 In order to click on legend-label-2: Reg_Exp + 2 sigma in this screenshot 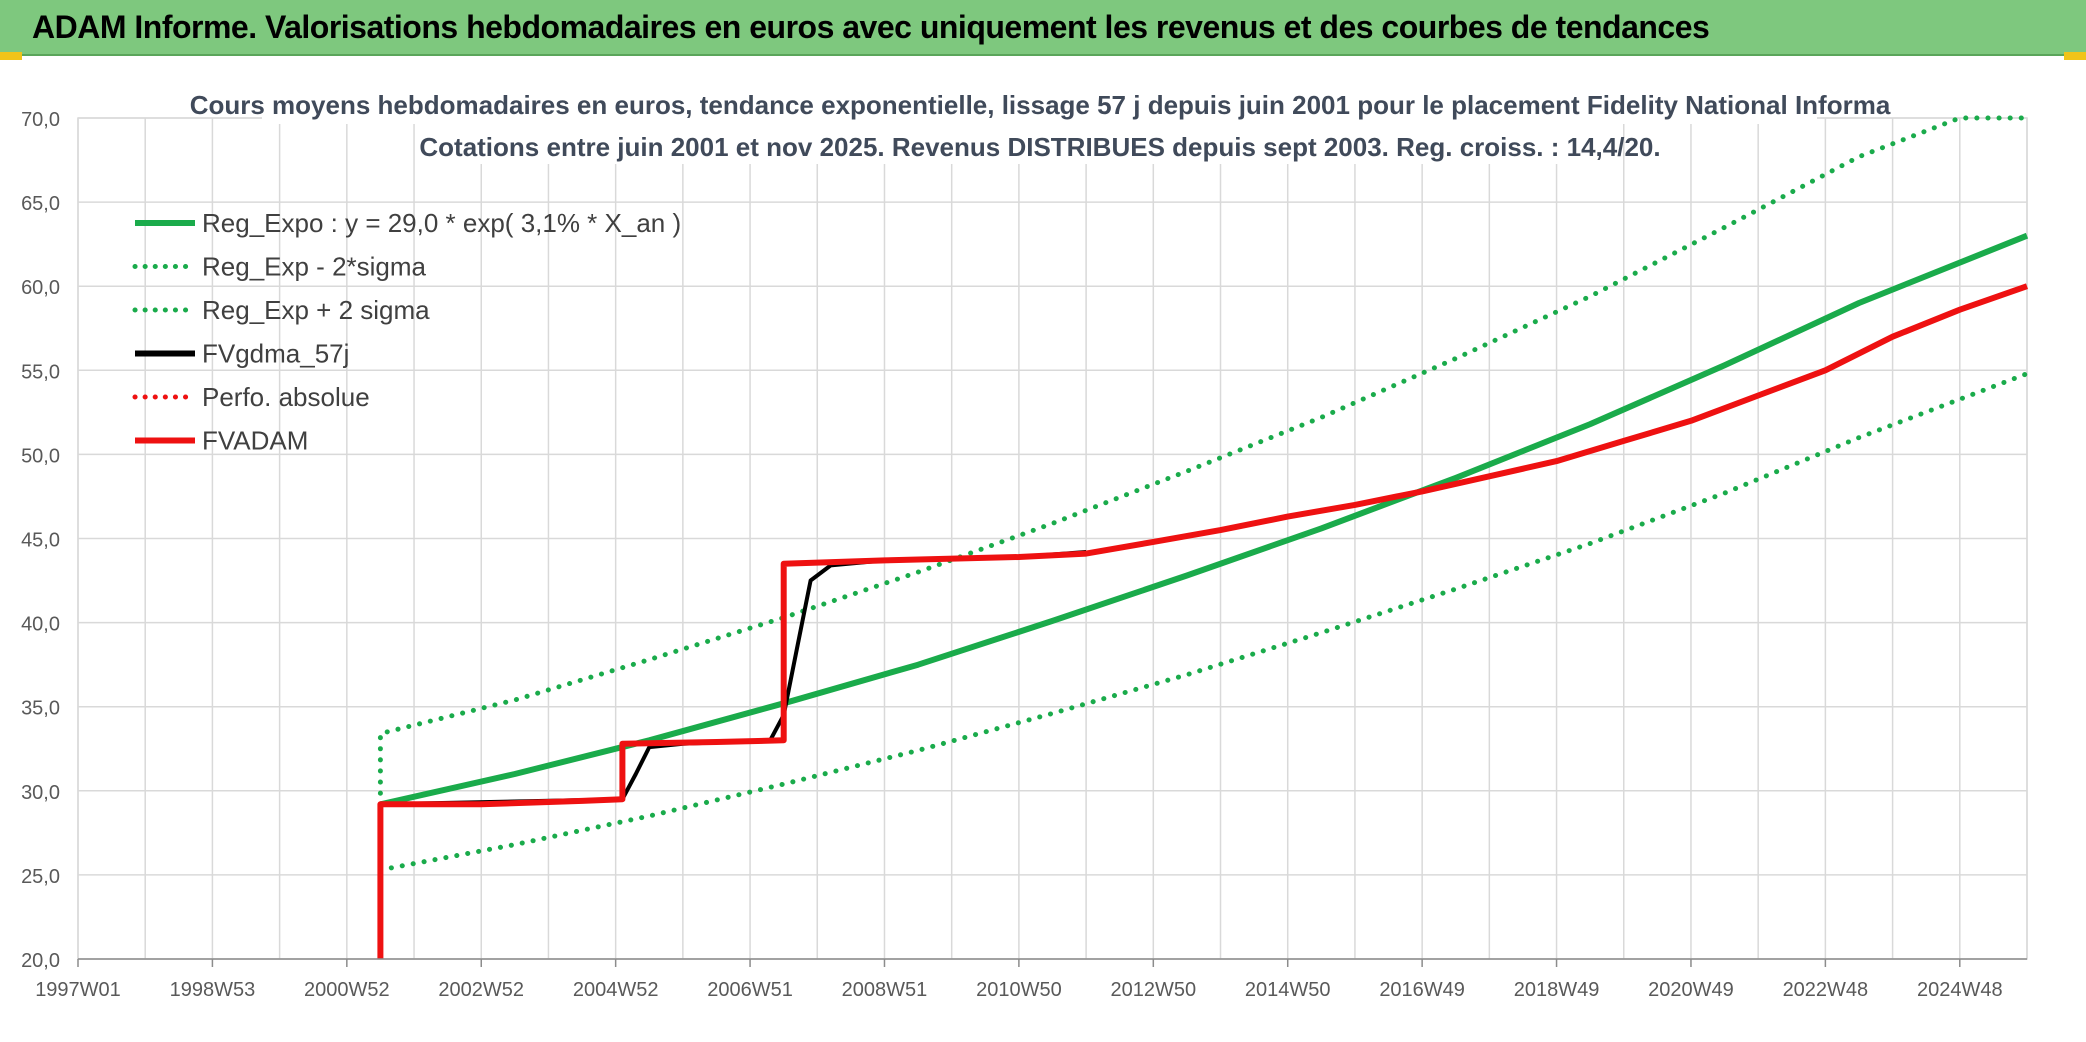, I will do `click(316, 310)`.